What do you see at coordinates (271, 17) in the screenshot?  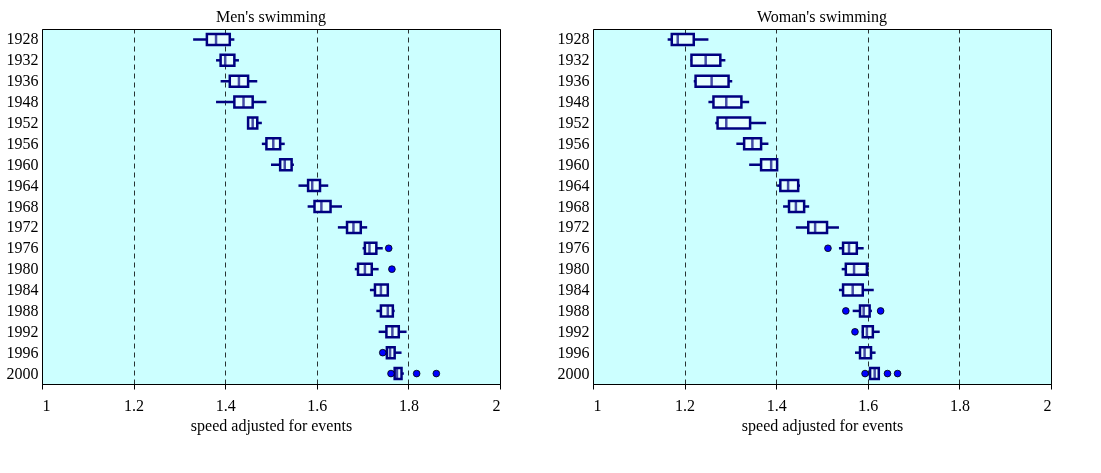 I see `chart-title: Men's swimming` at bounding box center [271, 17].